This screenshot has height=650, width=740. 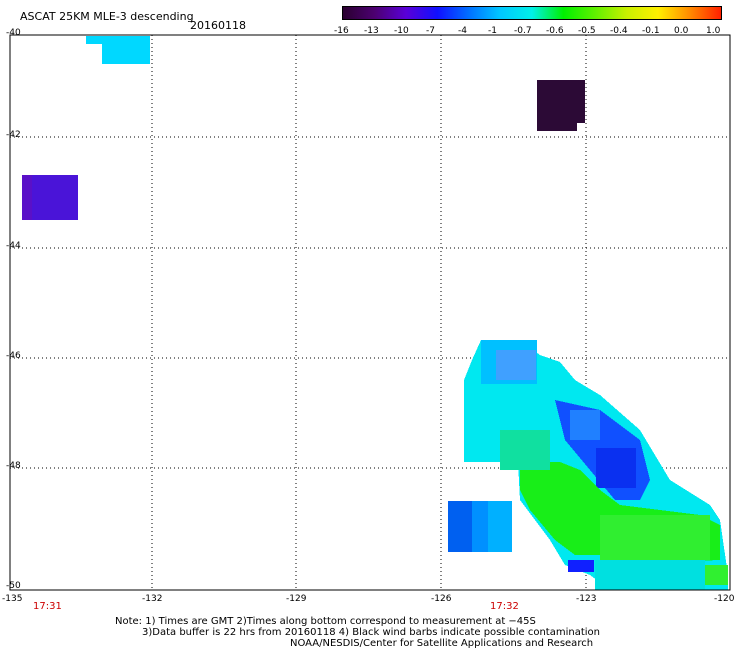 I want to click on colorbar-label: 1.0, so click(x=713, y=31).